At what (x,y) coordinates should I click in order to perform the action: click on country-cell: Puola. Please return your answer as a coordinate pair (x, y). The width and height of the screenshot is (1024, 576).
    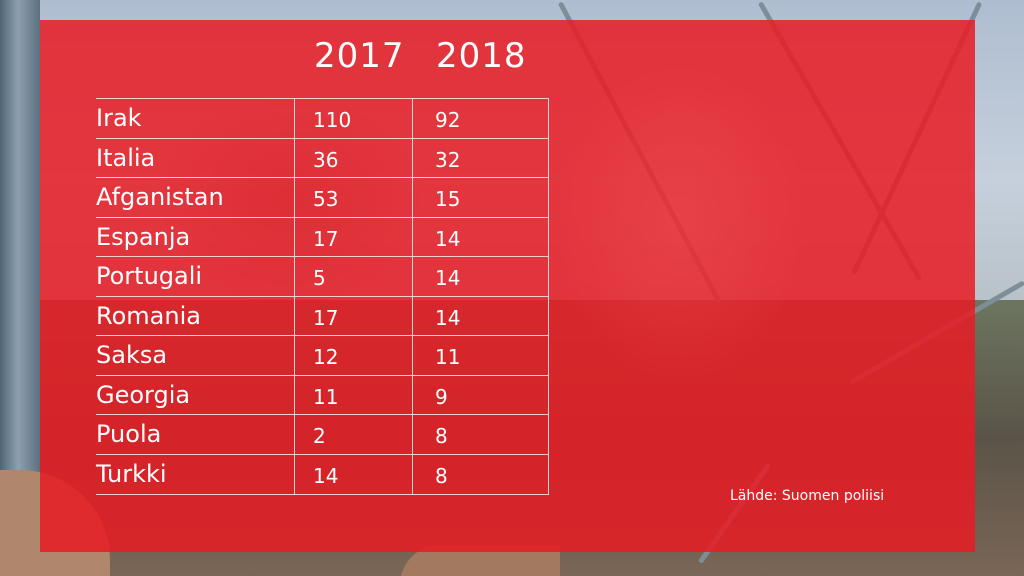
    Looking at the image, I should click on (129, 434).